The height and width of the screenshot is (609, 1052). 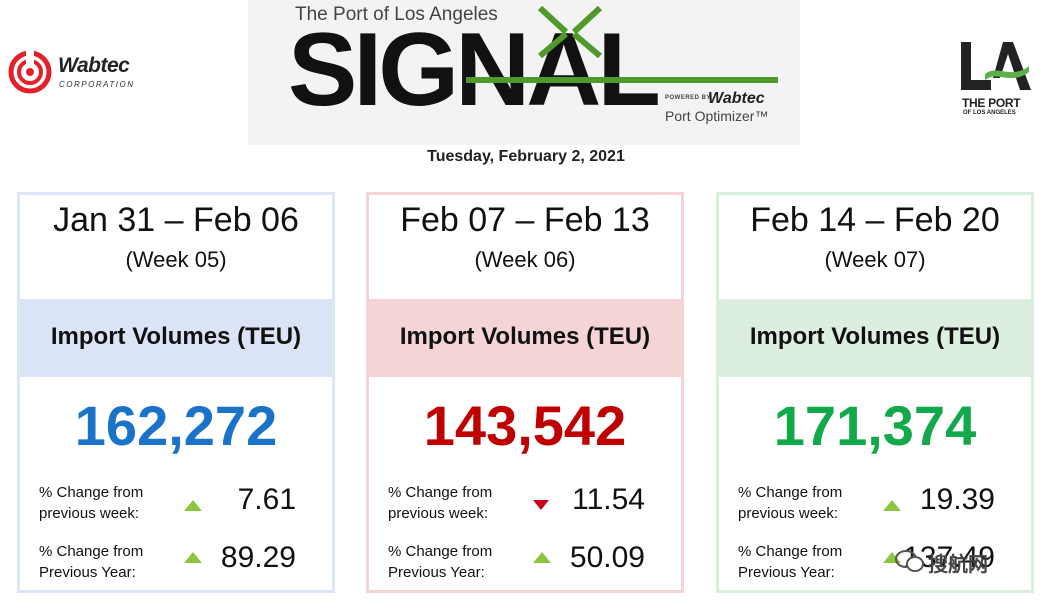 What do you see at coordinates (541, 505) in the screenshot?
I see `down-arrow-icon` at bounding box center [541, 505].